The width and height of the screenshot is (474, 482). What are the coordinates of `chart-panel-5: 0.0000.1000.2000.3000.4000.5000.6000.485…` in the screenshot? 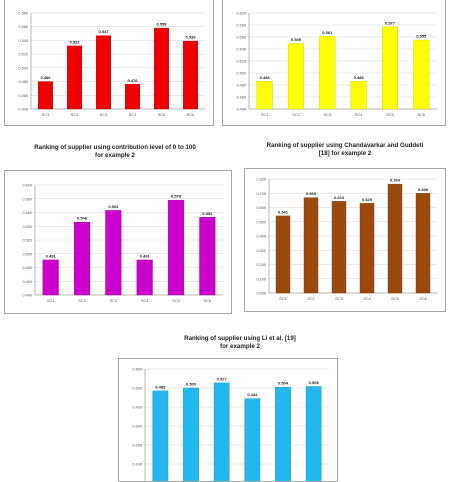 It's located at (228, 420).